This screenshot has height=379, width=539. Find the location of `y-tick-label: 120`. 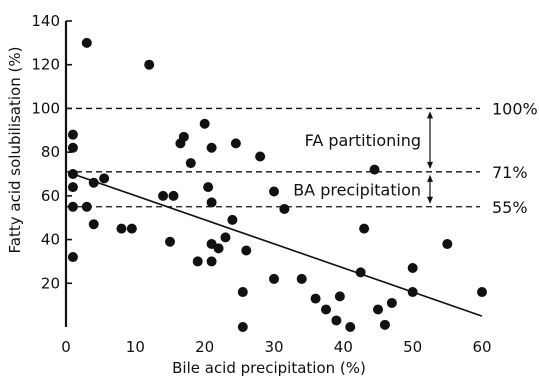

y-tick-label: 120 is located at coordinates (45, 65).